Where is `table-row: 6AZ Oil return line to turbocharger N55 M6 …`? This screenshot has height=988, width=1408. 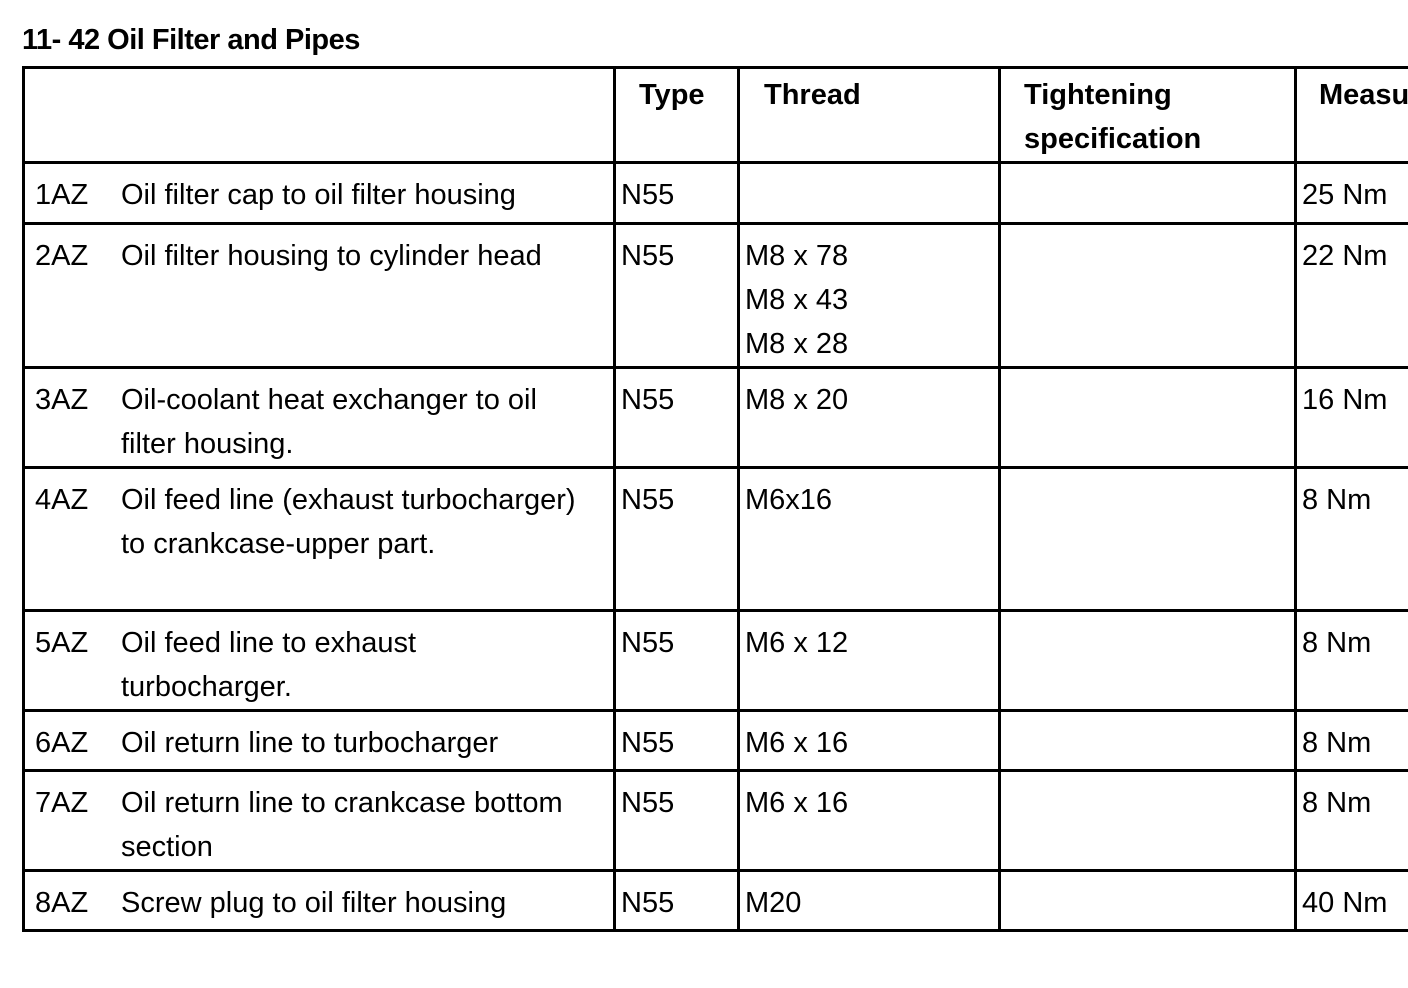 table-row: 6AZ Oil return line to turbocharger N55 M6 … is located at coordinates (715, 740).